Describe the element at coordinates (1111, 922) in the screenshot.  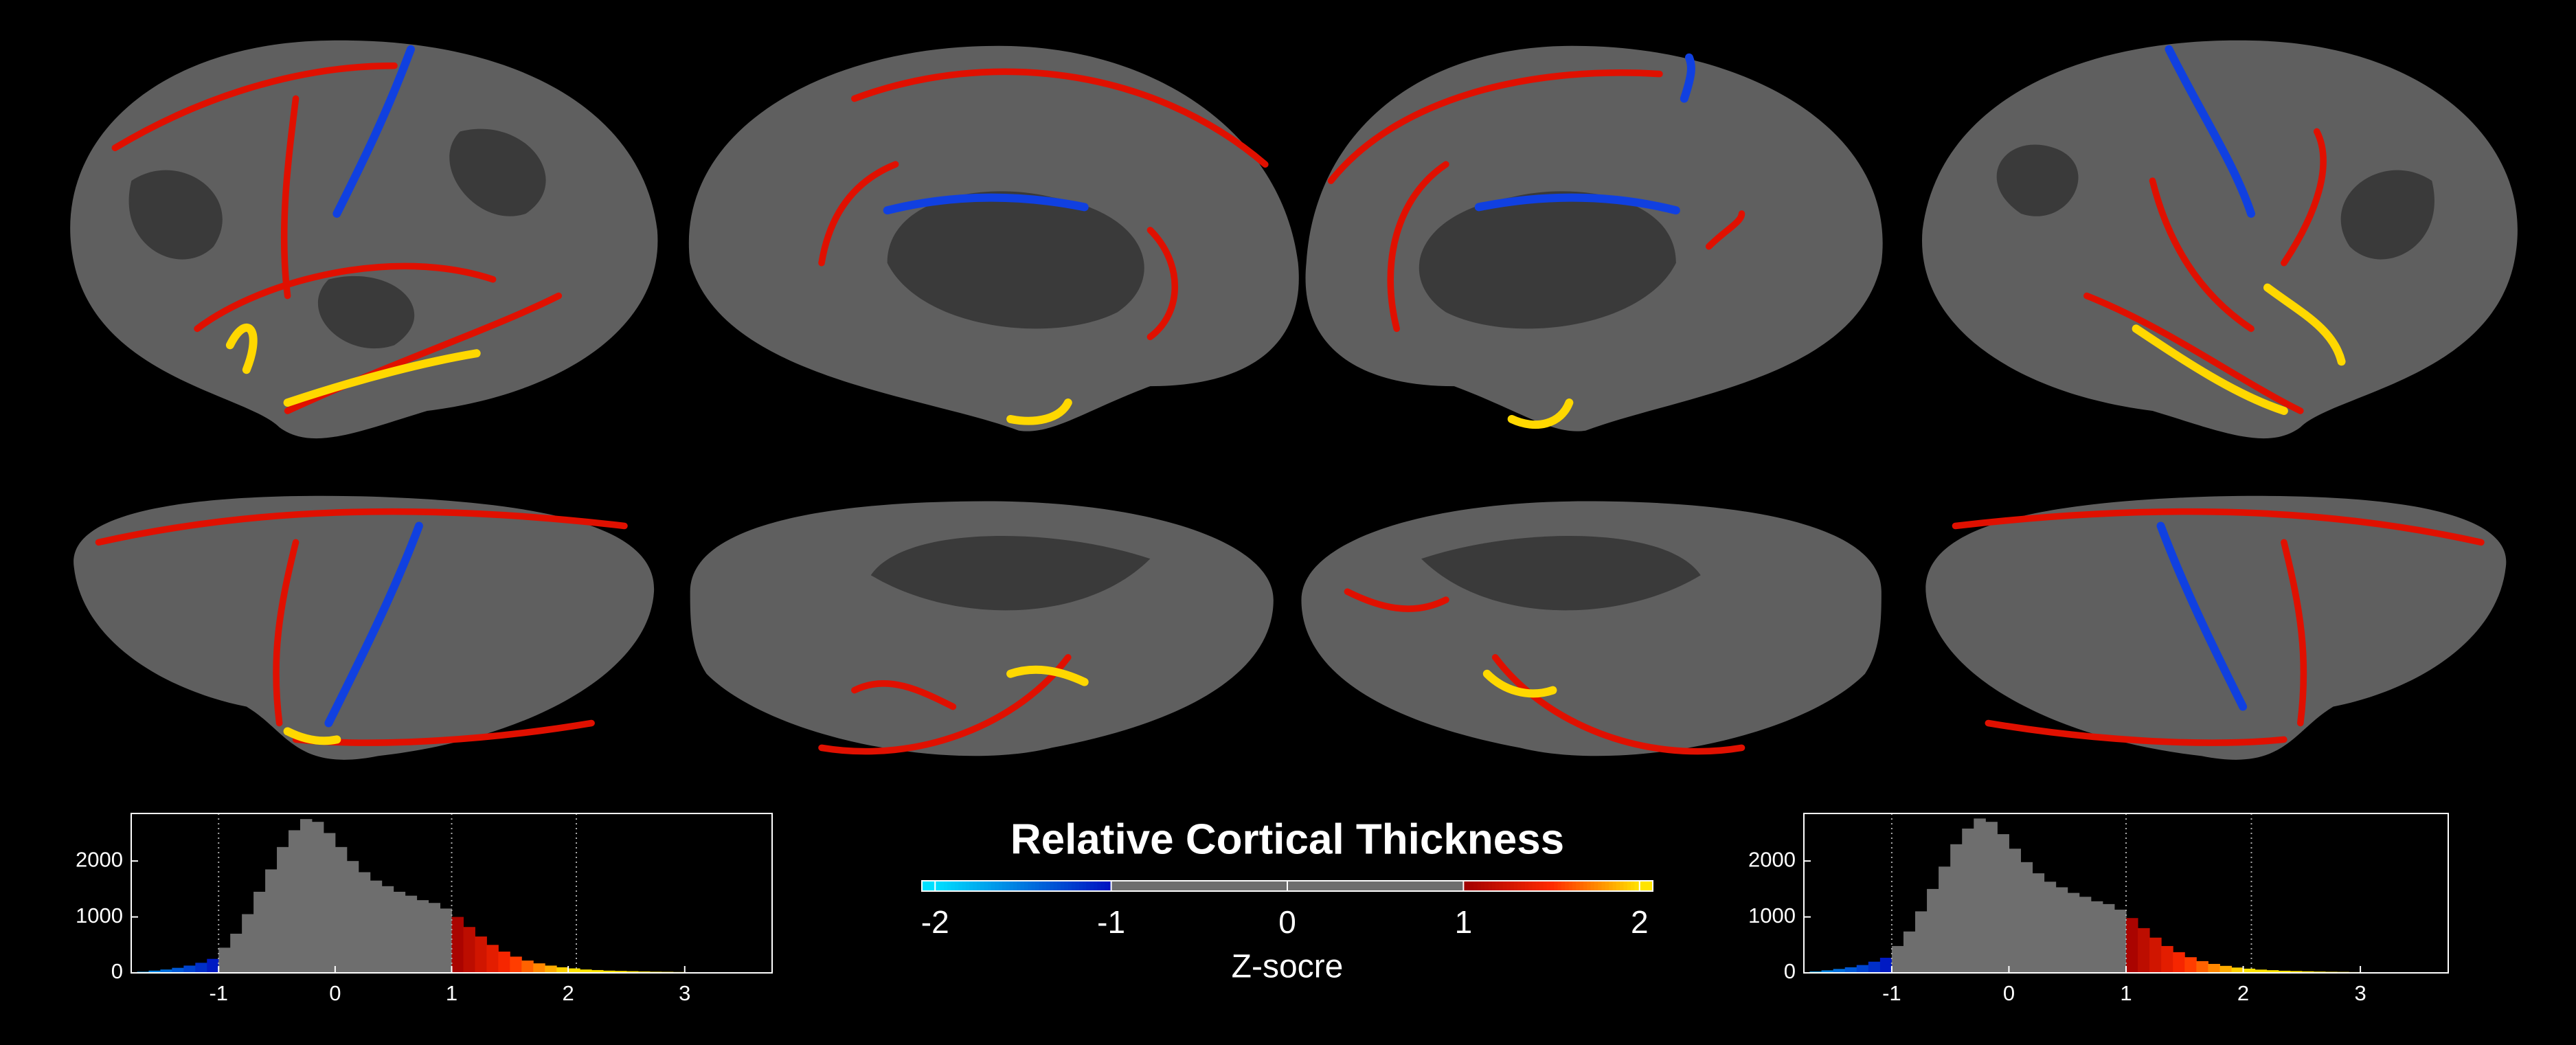
I see `colorbar-tick-label: -1` at that location.